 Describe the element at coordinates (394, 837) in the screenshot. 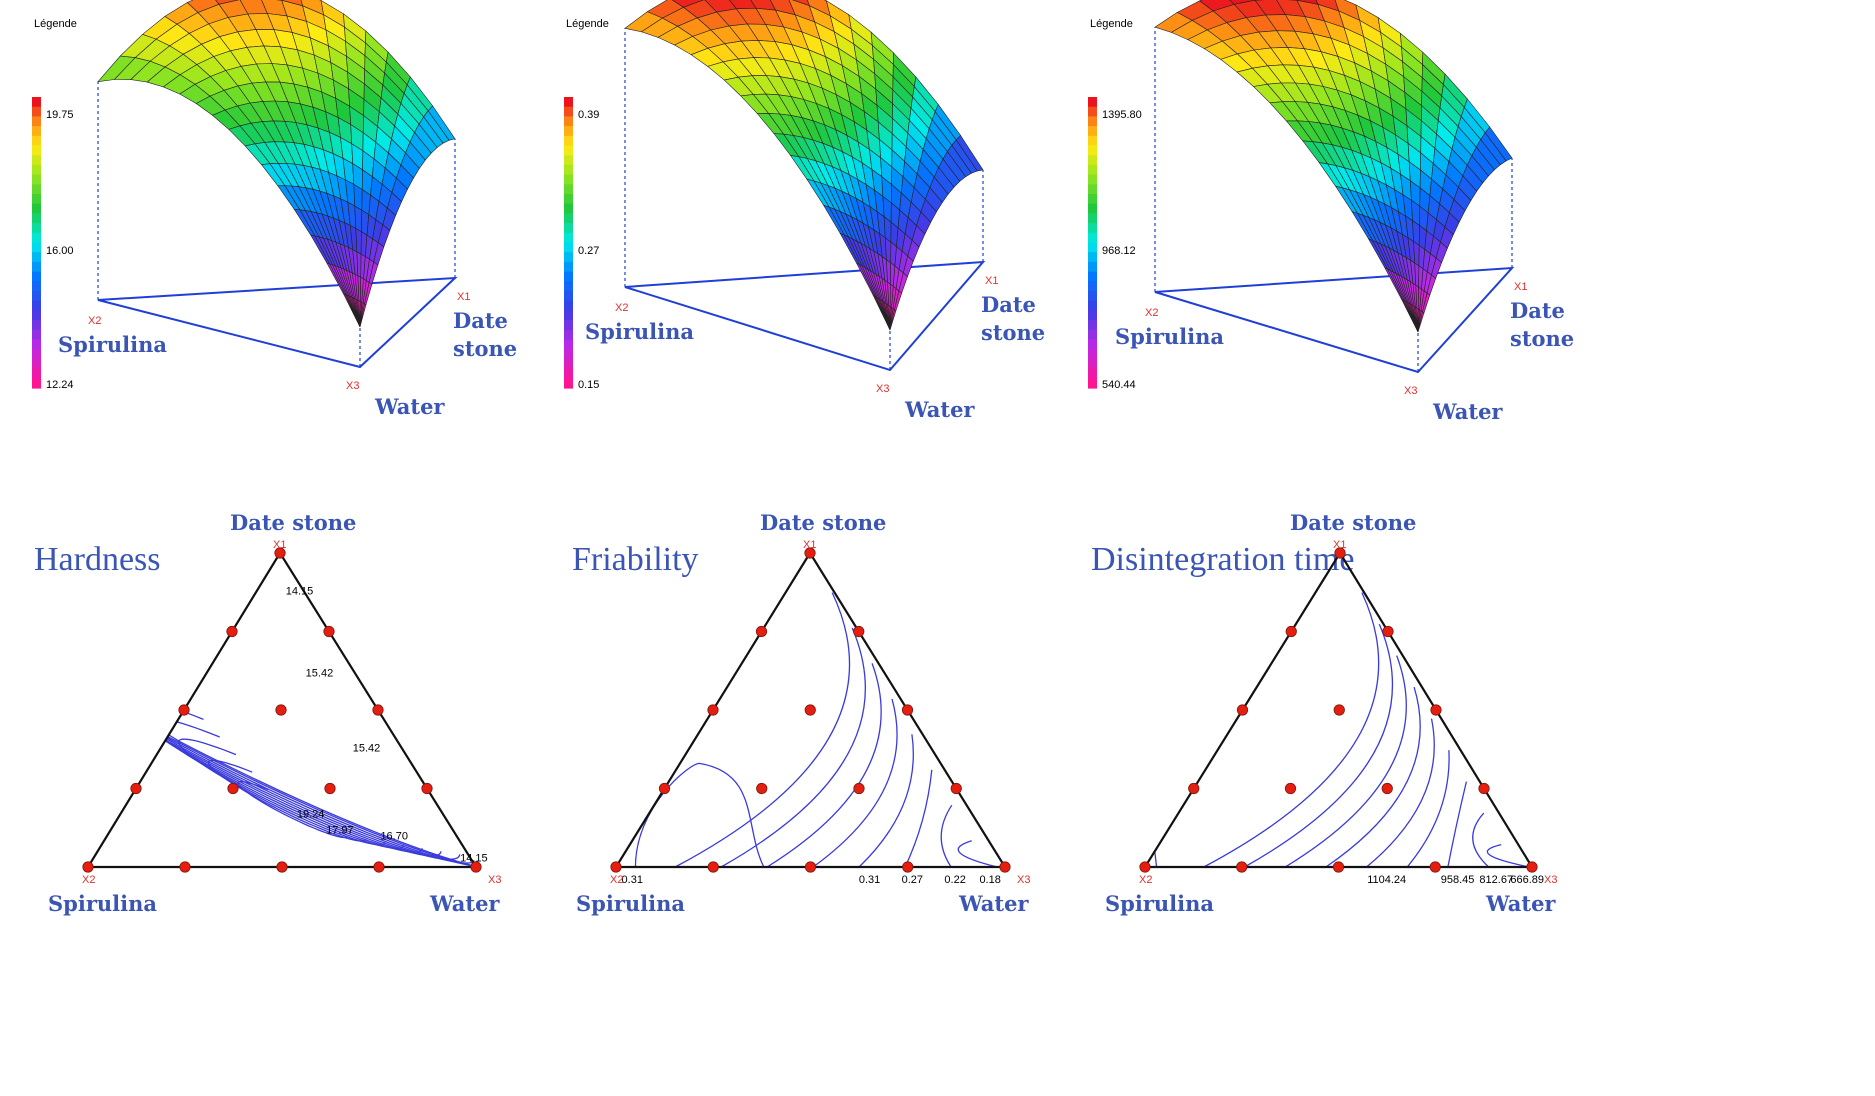

I see `contour-label: 16.70` at that location.